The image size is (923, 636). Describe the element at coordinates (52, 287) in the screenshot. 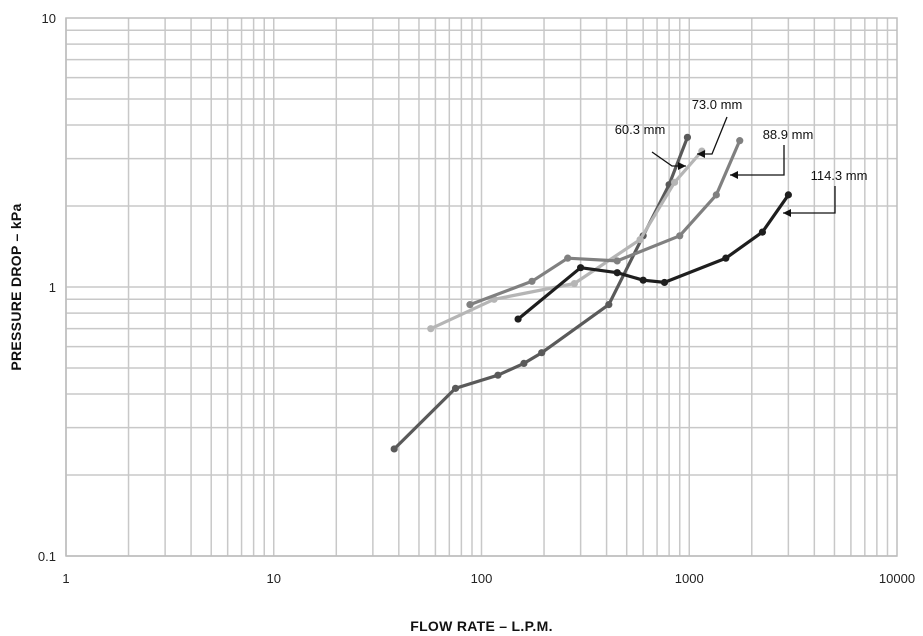

I see `y-tick-label: 1` at that location.